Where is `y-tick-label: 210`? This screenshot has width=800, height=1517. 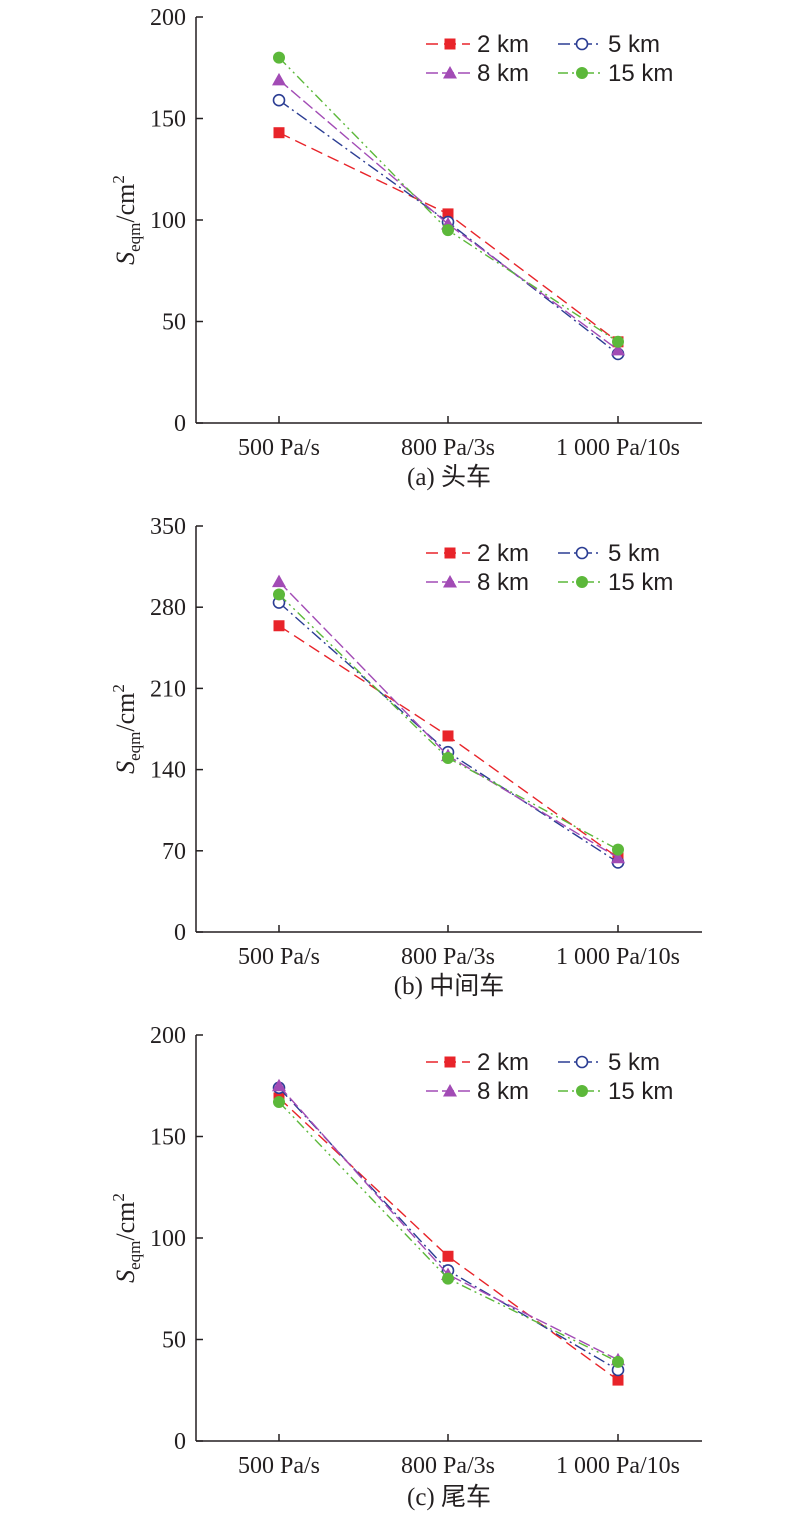 y-tick-label: 210 is located at coordinates (168, 689).